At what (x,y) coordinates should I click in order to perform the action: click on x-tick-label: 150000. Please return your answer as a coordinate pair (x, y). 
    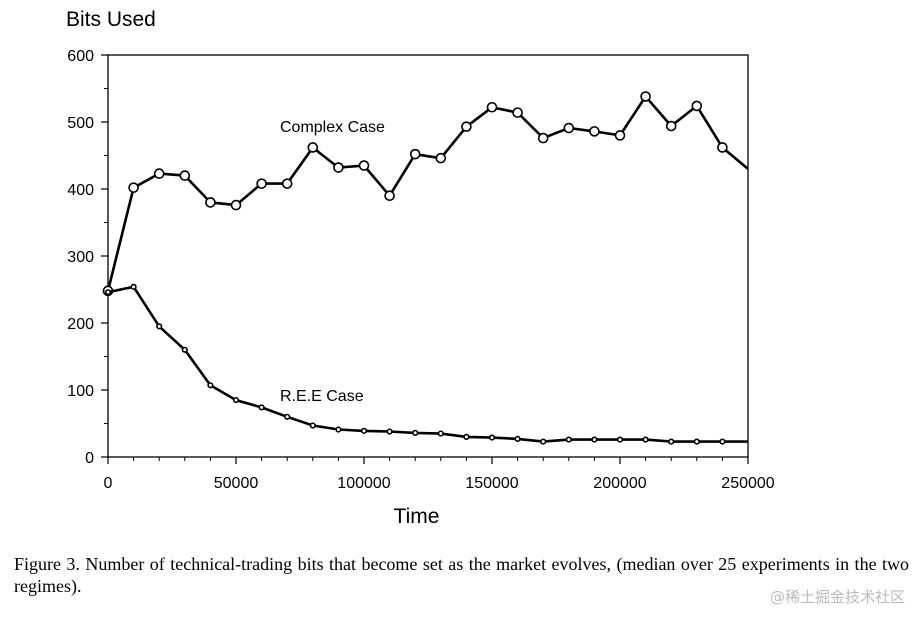
    Looking at the image, I should click on (491, 483).